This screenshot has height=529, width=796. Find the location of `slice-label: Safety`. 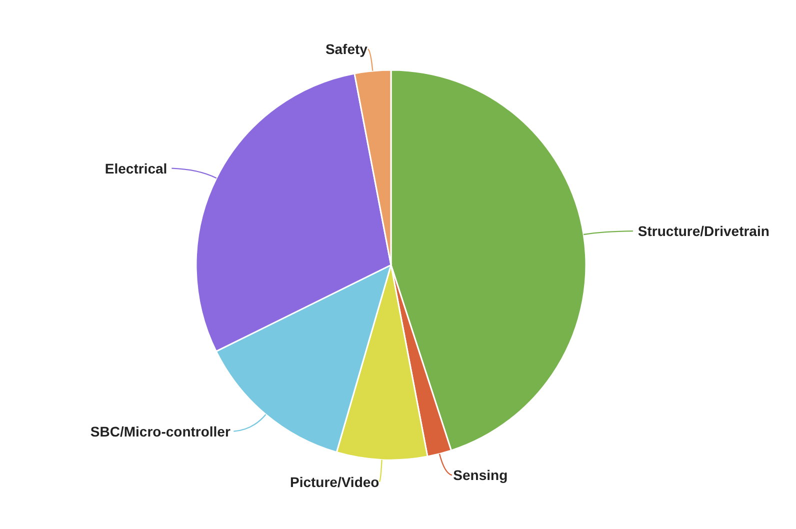

slice-label: Safety is located at coordinates (346, 48).